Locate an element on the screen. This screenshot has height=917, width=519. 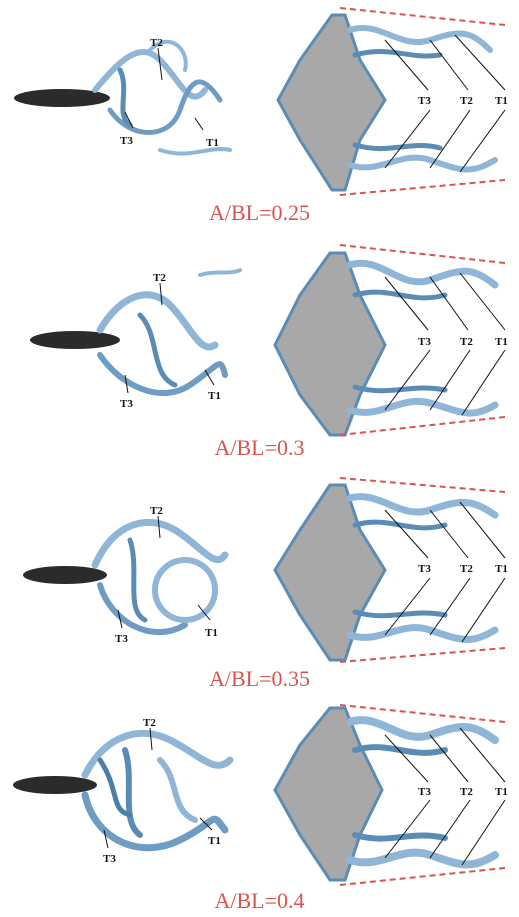
vortex-ring is located at coordinates (185, 590).